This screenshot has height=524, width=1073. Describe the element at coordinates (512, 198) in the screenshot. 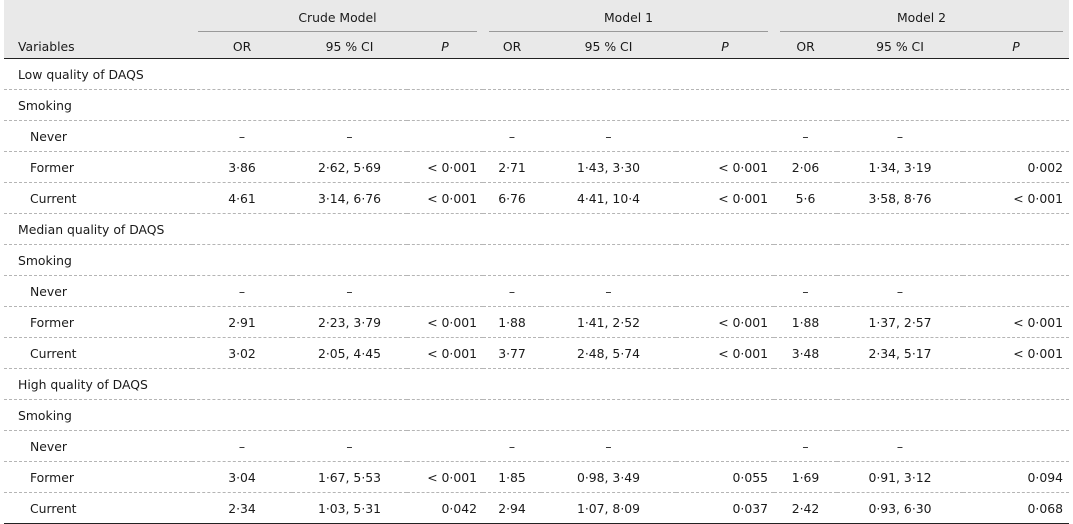

I see `table-cell: 6·76` at that location.